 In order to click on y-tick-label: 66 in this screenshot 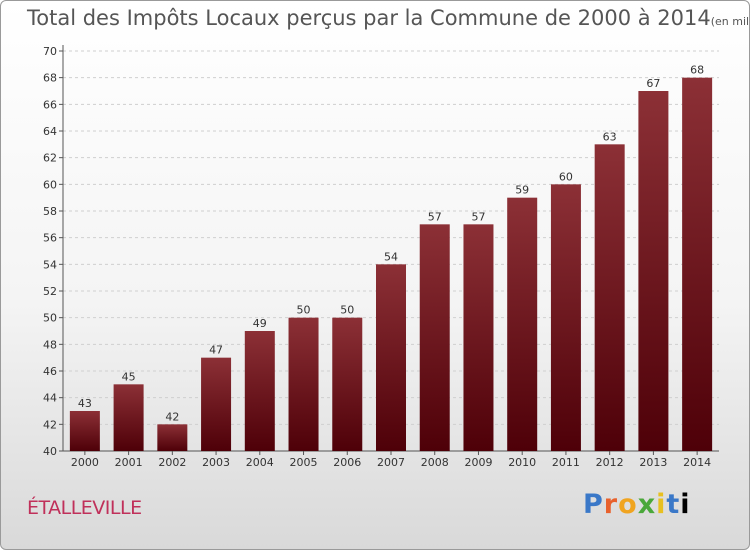, I will do `click(50, 104)`.